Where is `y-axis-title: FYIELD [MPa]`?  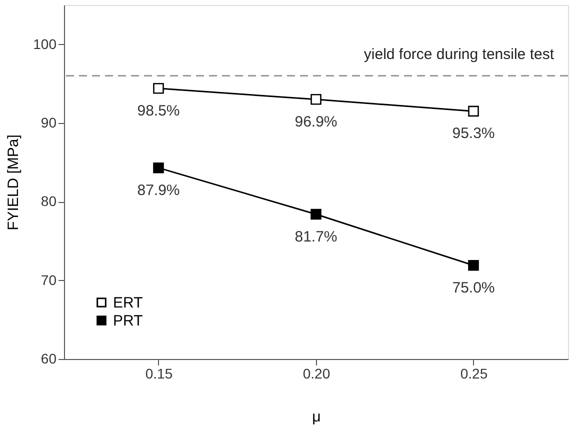 y-axis-title: FYIELD [MPa] is located at coordinates (13, 182).